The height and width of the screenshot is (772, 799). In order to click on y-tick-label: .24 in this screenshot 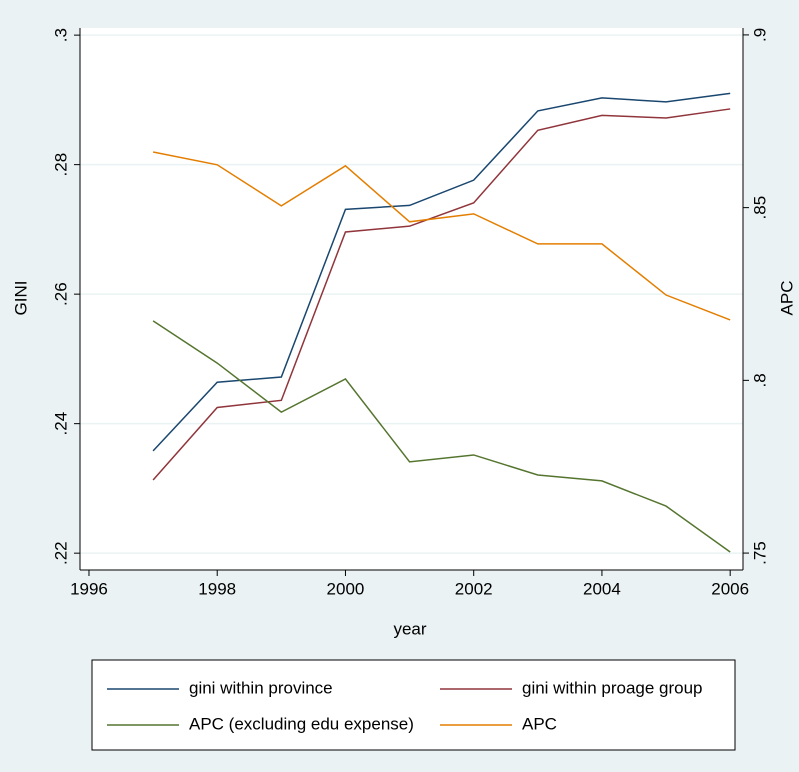, I will do `click(60, 424)`.